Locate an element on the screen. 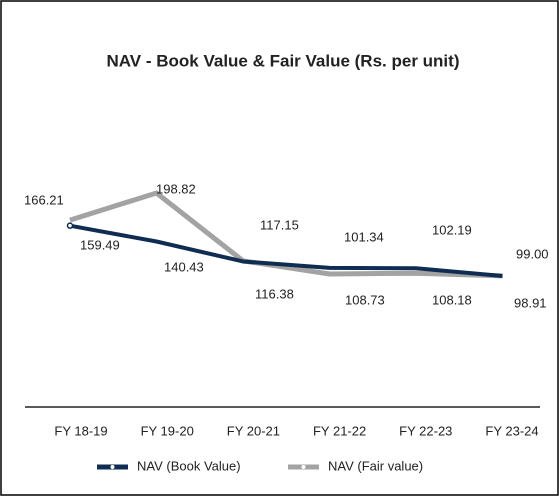 This screenshot has height=496, width=559. data-label: 116.38 is located at coordinates (274, 293).